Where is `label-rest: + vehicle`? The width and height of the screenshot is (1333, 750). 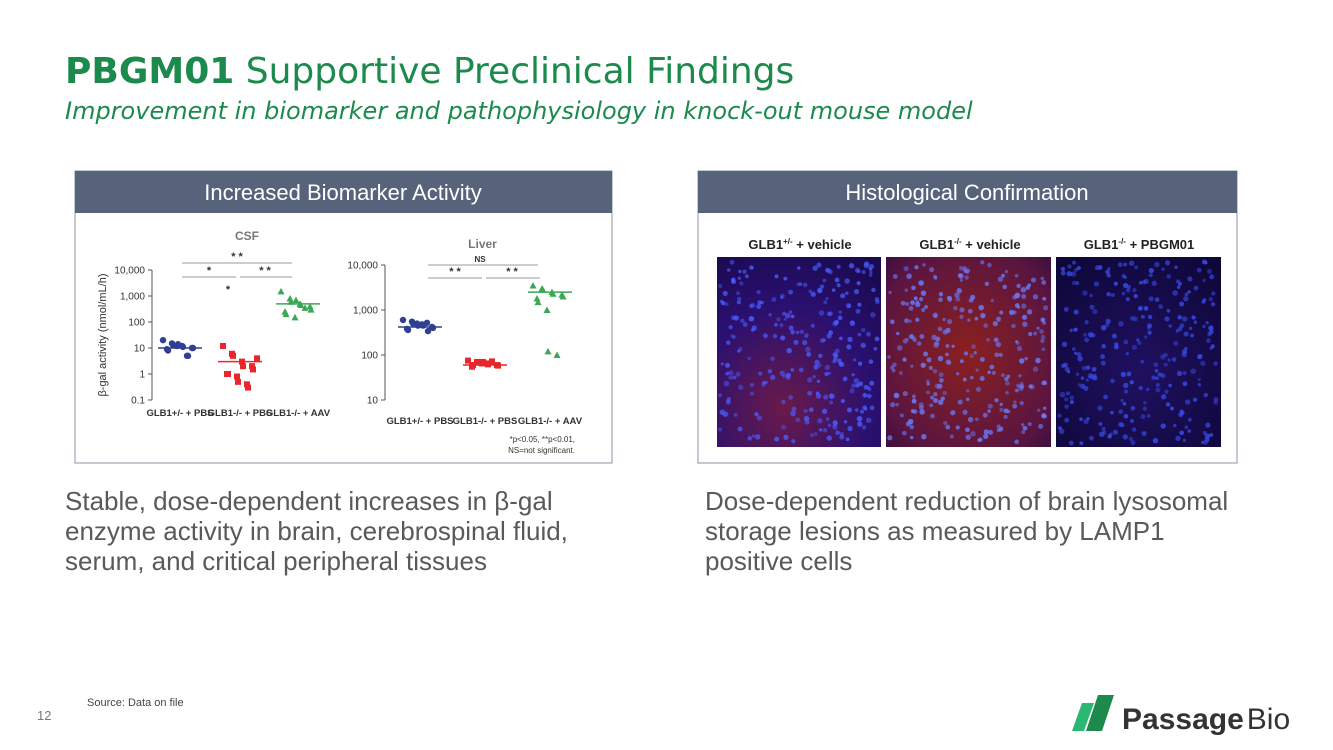 label-rest: + vehicle is located at coordinates (991, 244).